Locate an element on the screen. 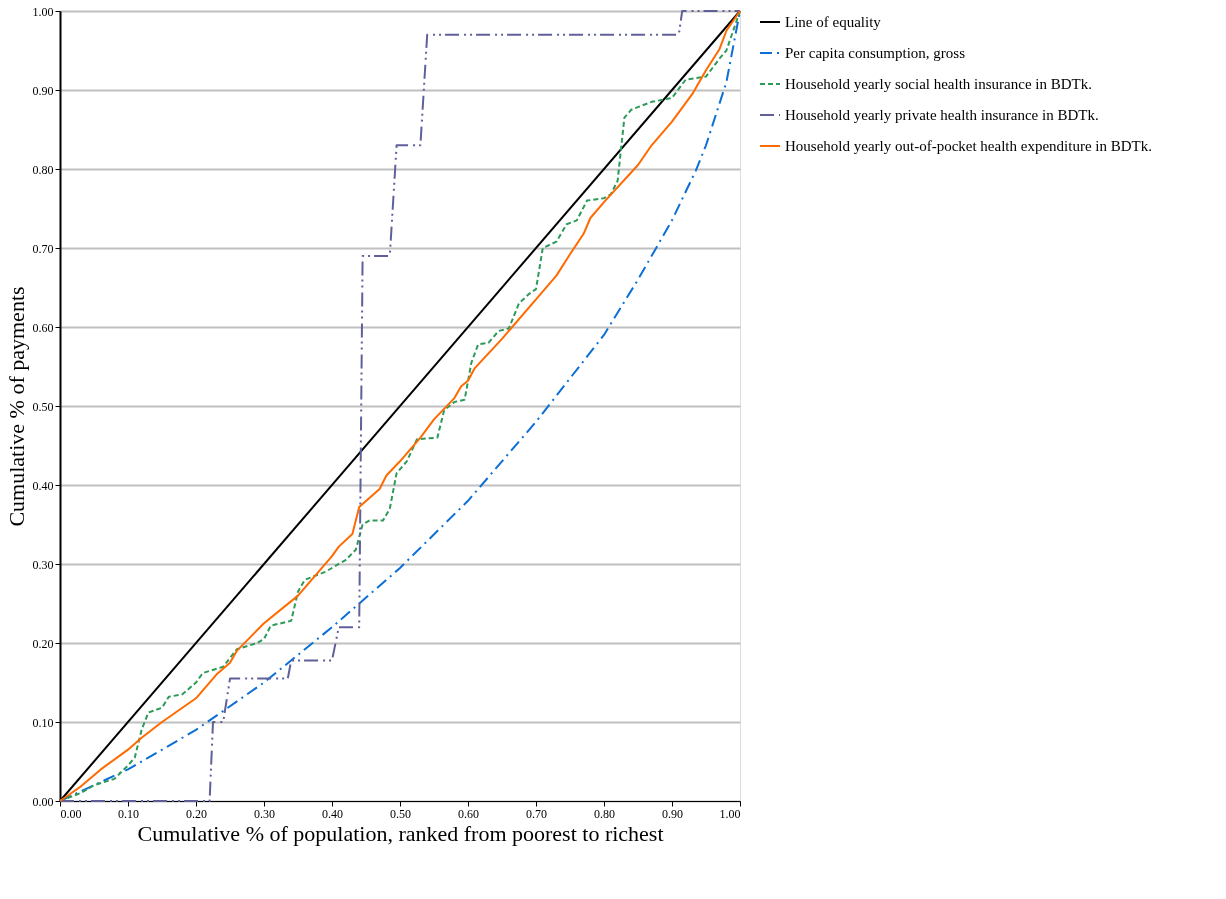  y-tick-label: 0.80 is located at coordinates (43, 169).